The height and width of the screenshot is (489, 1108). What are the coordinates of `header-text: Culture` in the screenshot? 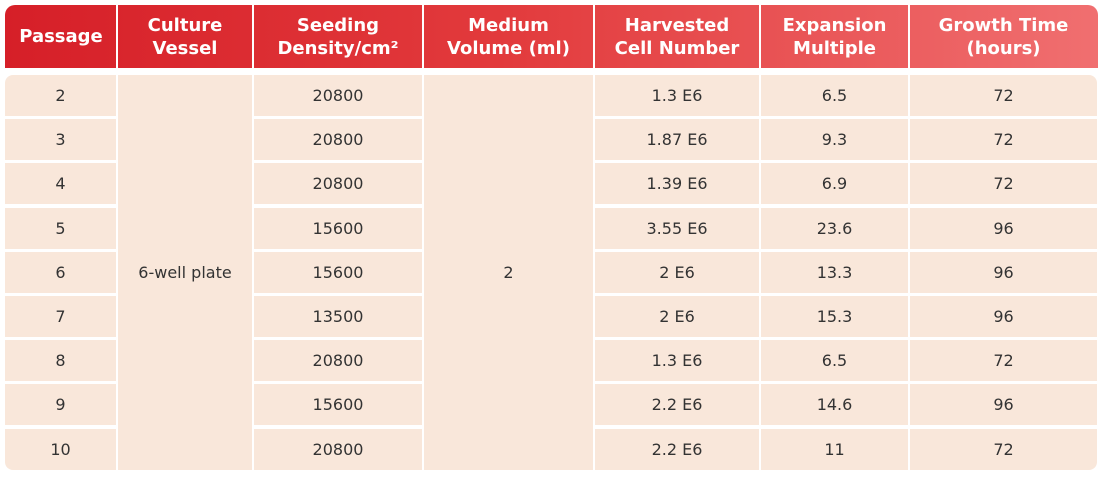 It's located at (185, 25).